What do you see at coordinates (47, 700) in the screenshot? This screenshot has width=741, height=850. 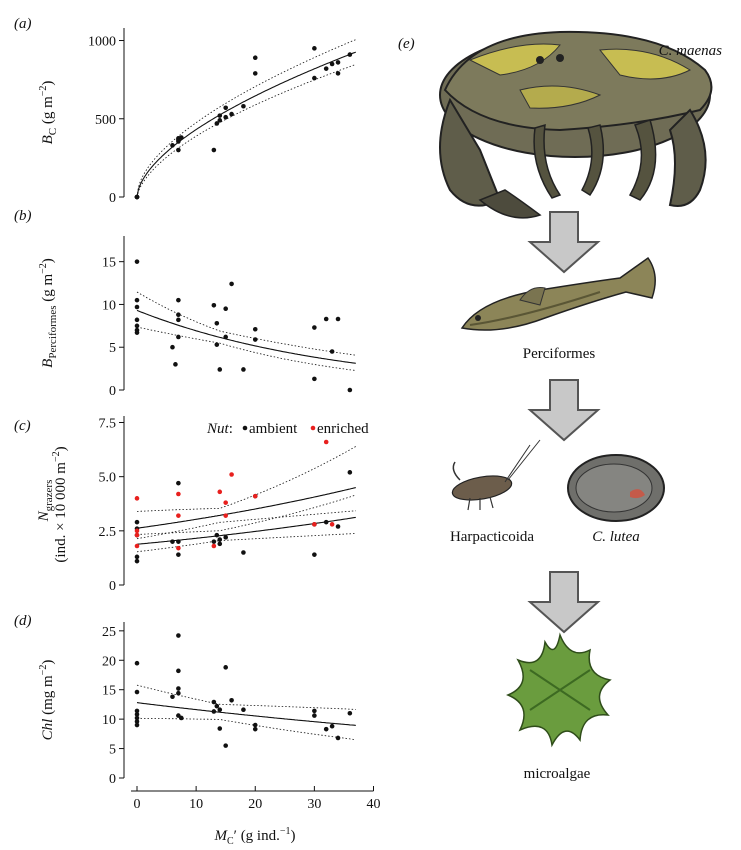 I see `y-axis-label: Chl (mg m−2)` at bounding box center [47, 700].